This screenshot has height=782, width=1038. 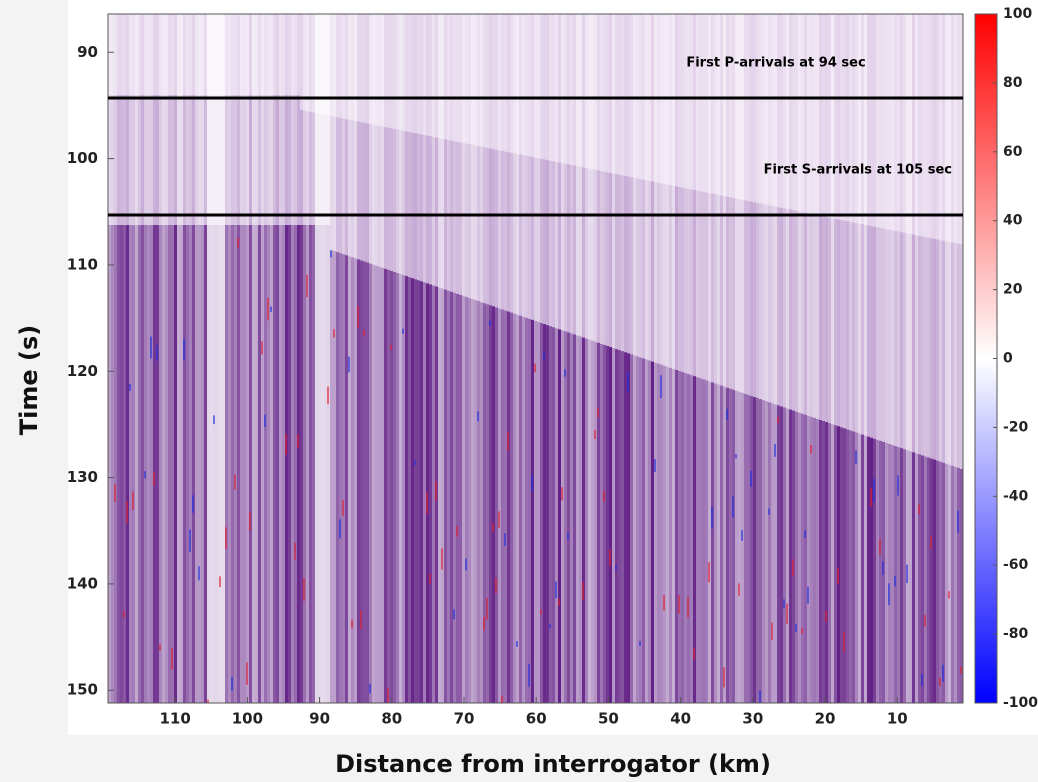 What do you see at coordinates (82, 690) in the screenshot?
I see `y-tick-label: 150` at bounding box center [82, 690].